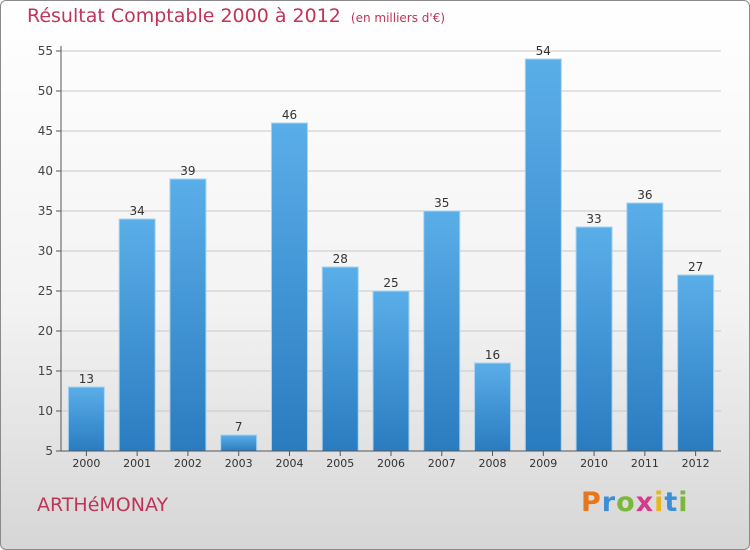 The image size is (750, 550). Describe the element at coordinates (493, 407) in the screenshot. I see `bar-2008` at that location.